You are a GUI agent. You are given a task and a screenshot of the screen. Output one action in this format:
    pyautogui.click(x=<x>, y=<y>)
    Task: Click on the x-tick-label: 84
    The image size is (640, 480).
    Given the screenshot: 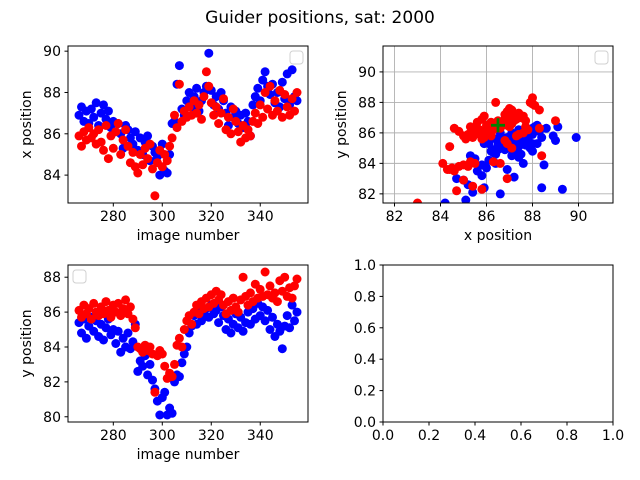 What is the action you would take?
    pyautogui.click(x=441, y=217)
    